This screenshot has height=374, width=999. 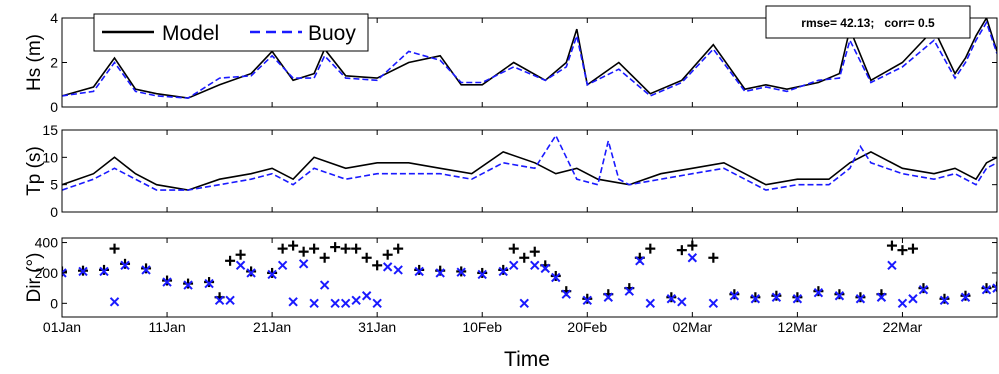 What do you see at coordinates (50, 157) in the screenshot?
I see `y-tick-label: 10` at bounding box center [50, 157].